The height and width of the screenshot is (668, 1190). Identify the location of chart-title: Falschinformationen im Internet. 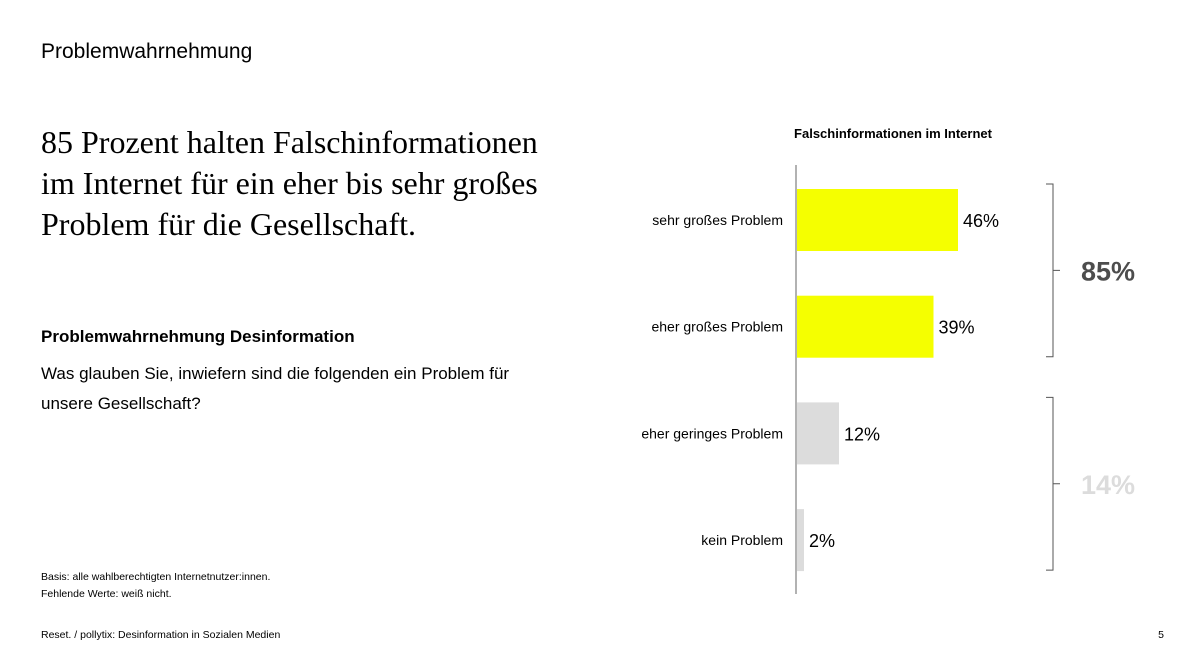
(893, 133).